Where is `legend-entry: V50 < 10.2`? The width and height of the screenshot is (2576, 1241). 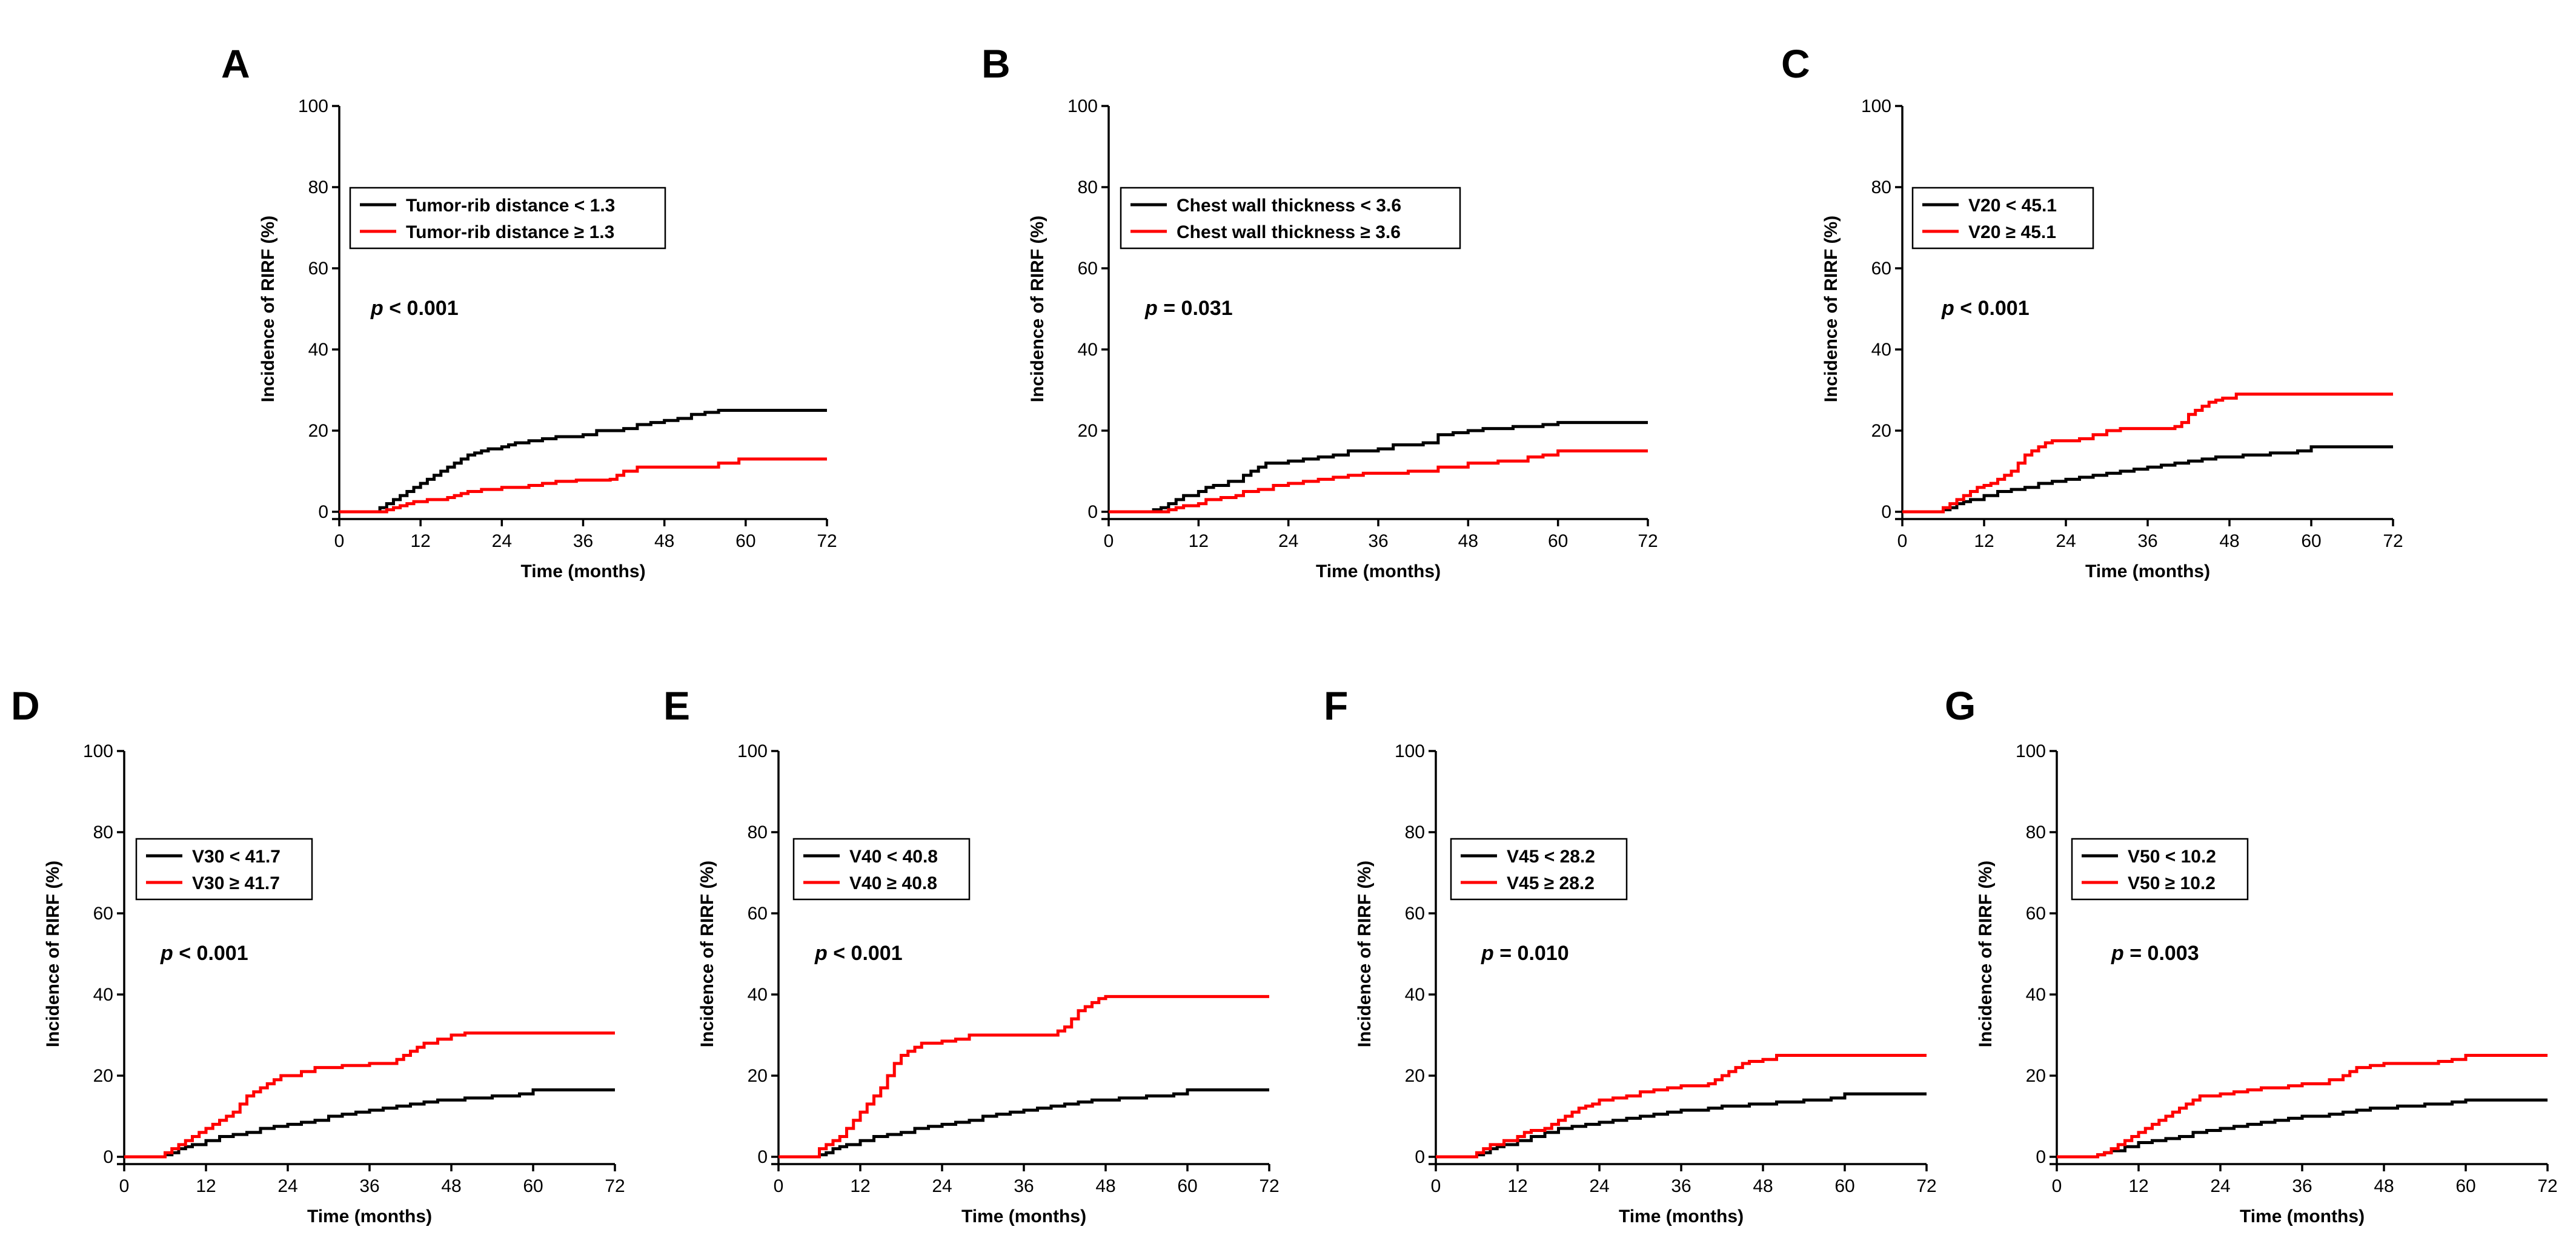 legend-entry: V50 < 10.2 is located at coordinates (2172, 857).